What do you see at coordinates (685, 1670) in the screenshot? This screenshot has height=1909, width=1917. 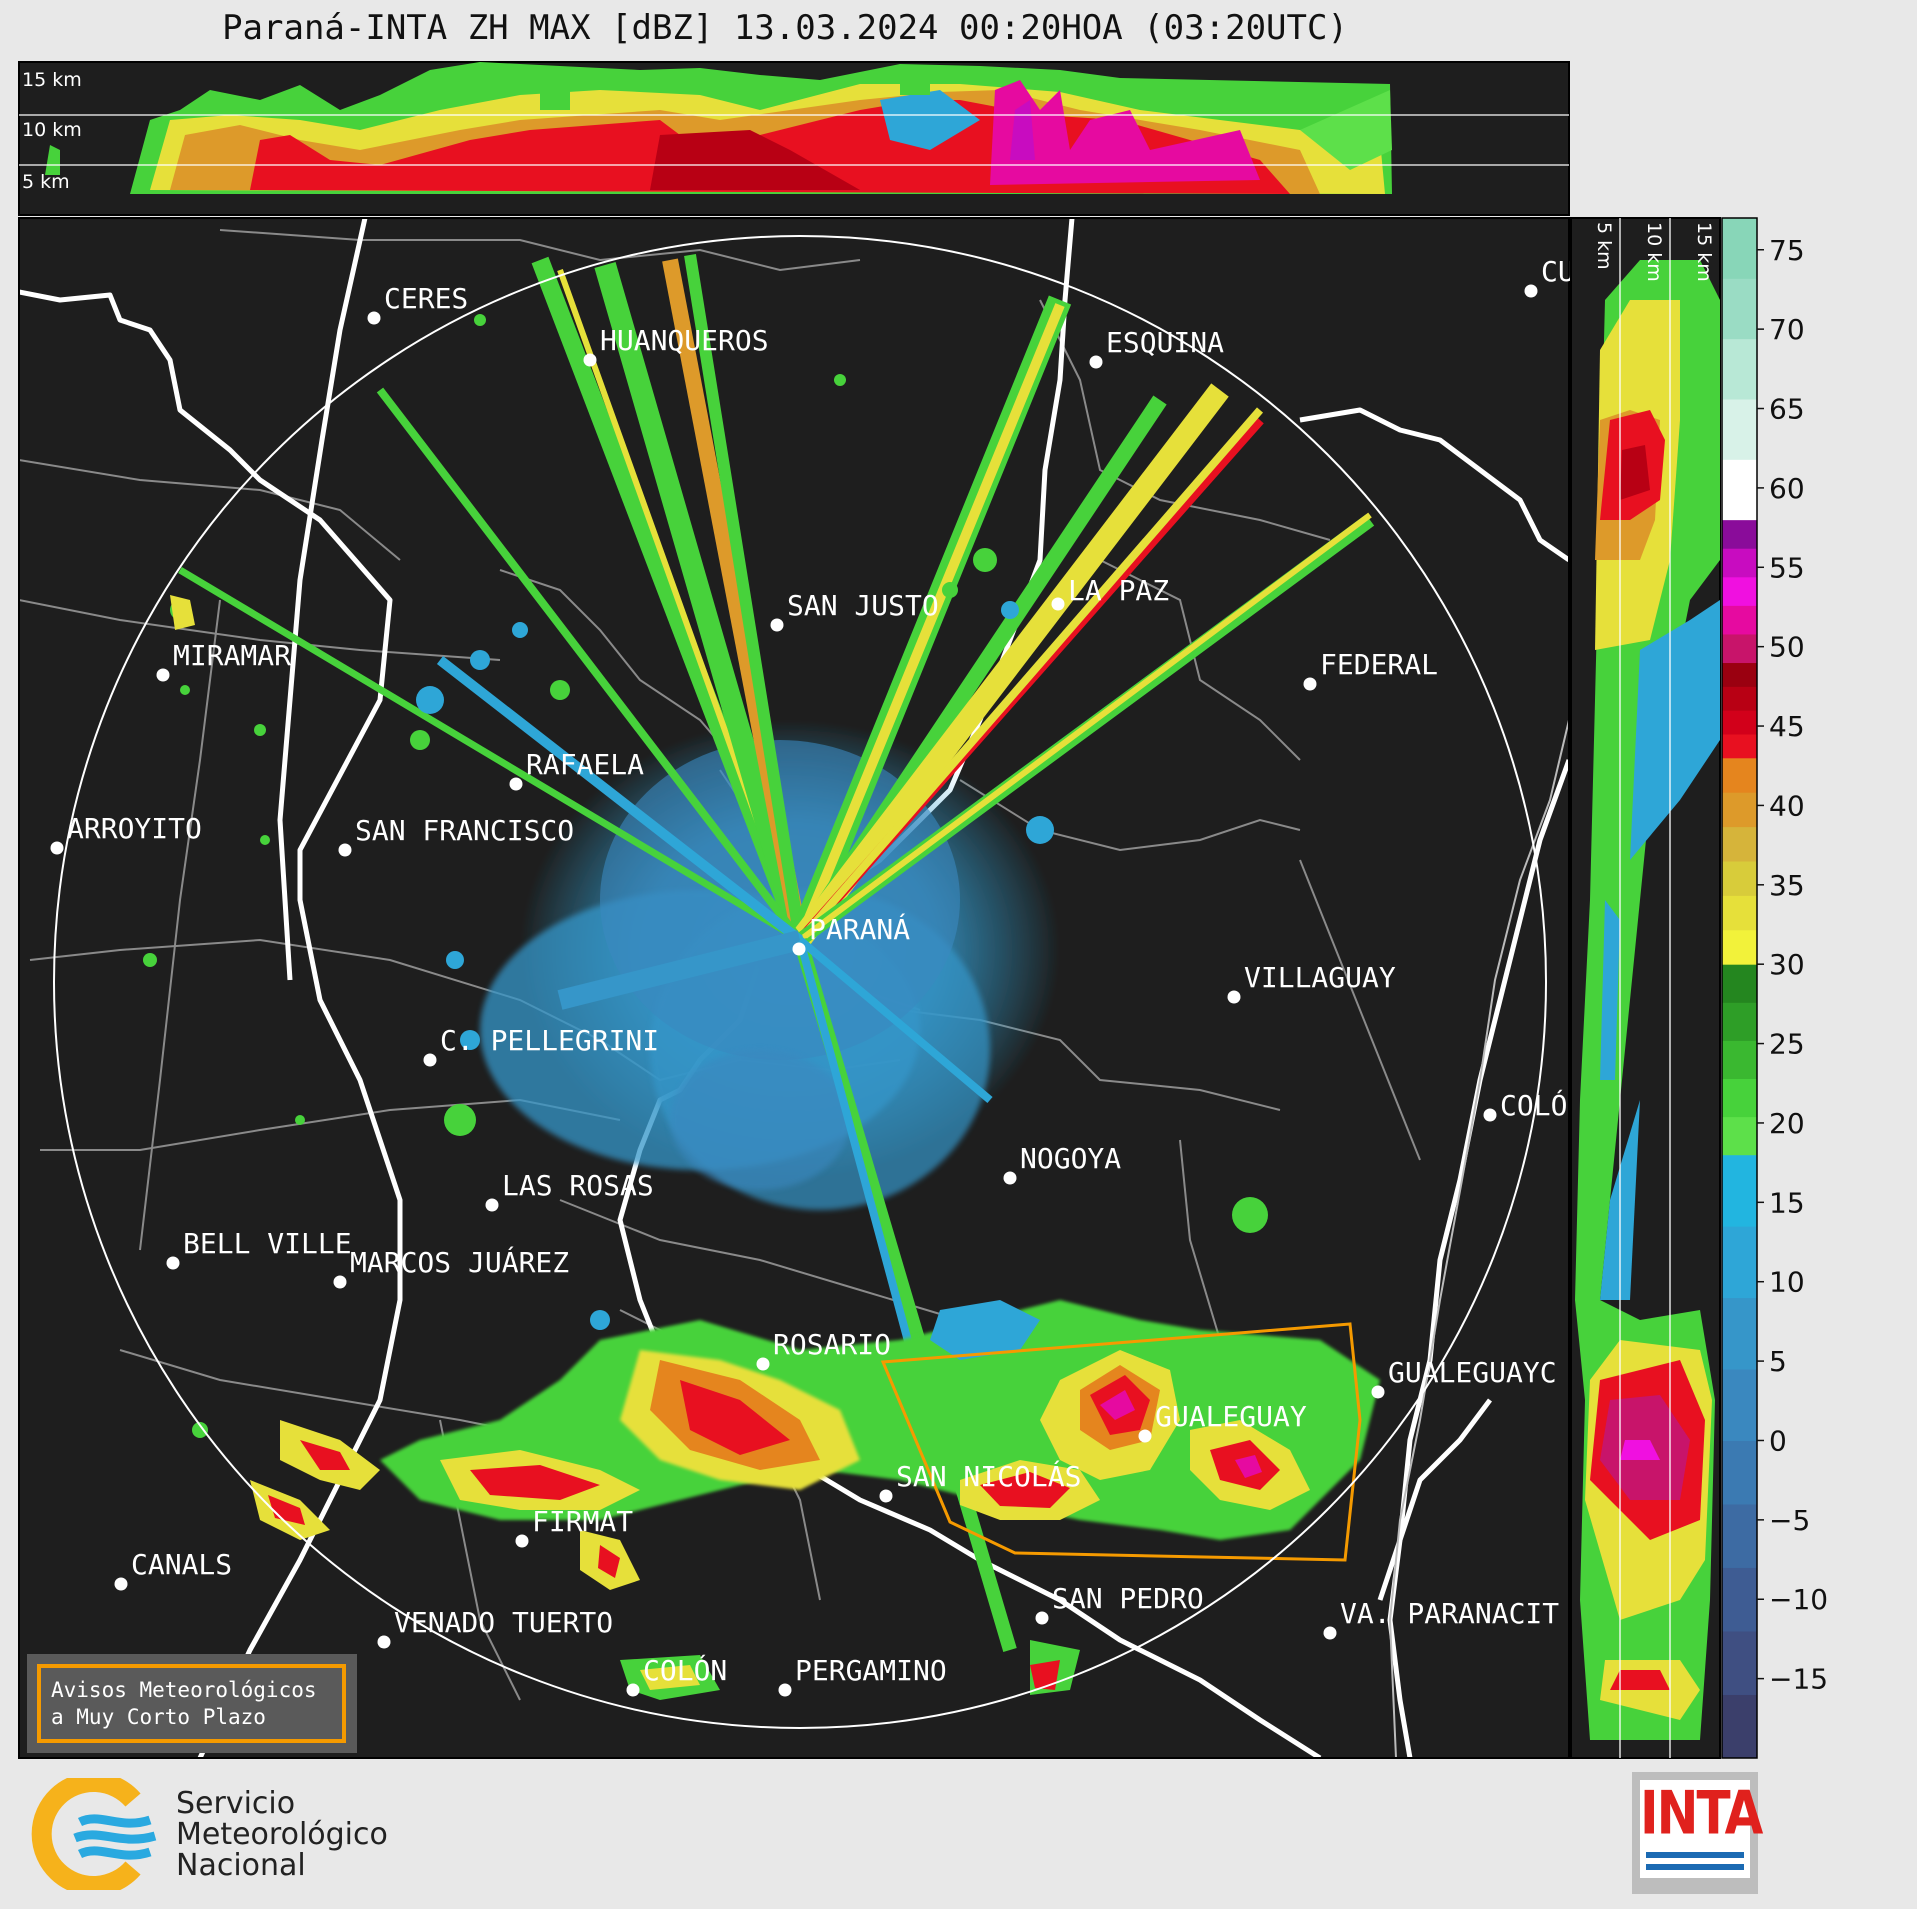 I see `svg-text: COLÓN` at bounding box center [685, 1670].